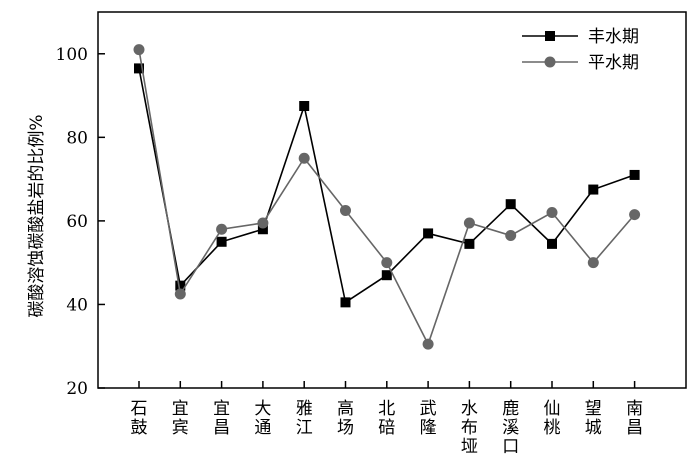  Describe the element at coordinates (139, 418) in the screenshot. I see `x-tick-label: 石鼓` at that location.